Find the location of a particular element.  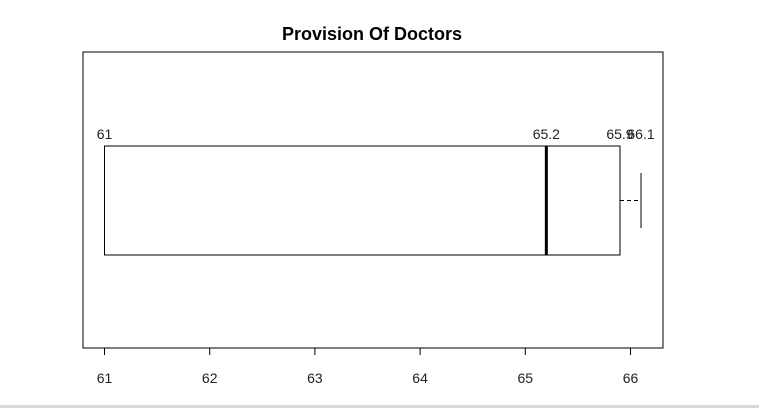

x-tick-label: 66 is located at coordinates (631, 378).